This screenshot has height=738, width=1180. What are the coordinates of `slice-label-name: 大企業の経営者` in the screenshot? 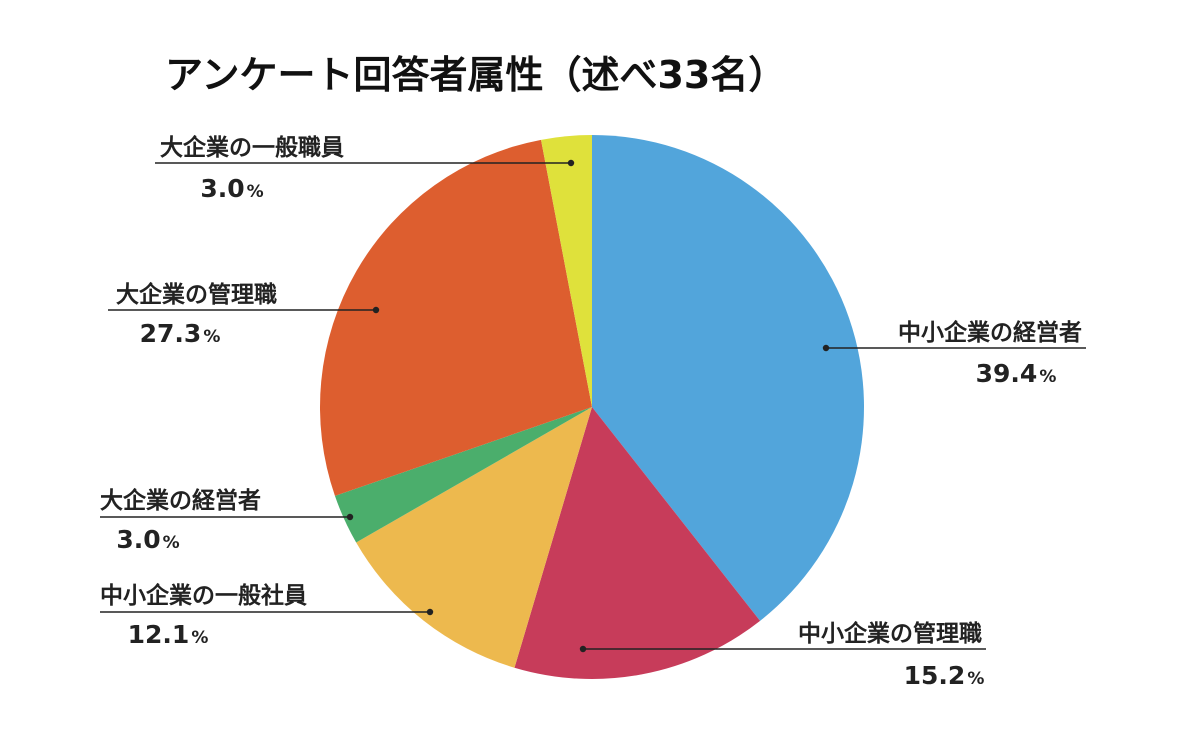 It's located at (180, 500).